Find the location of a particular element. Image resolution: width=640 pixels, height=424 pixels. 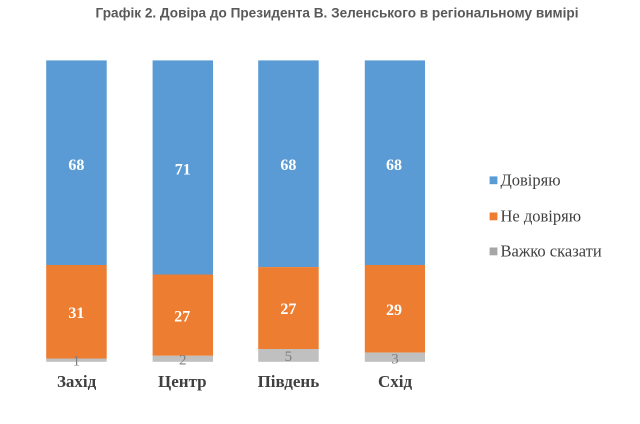

svg-text: 1 is located at coordinates (77, 362).